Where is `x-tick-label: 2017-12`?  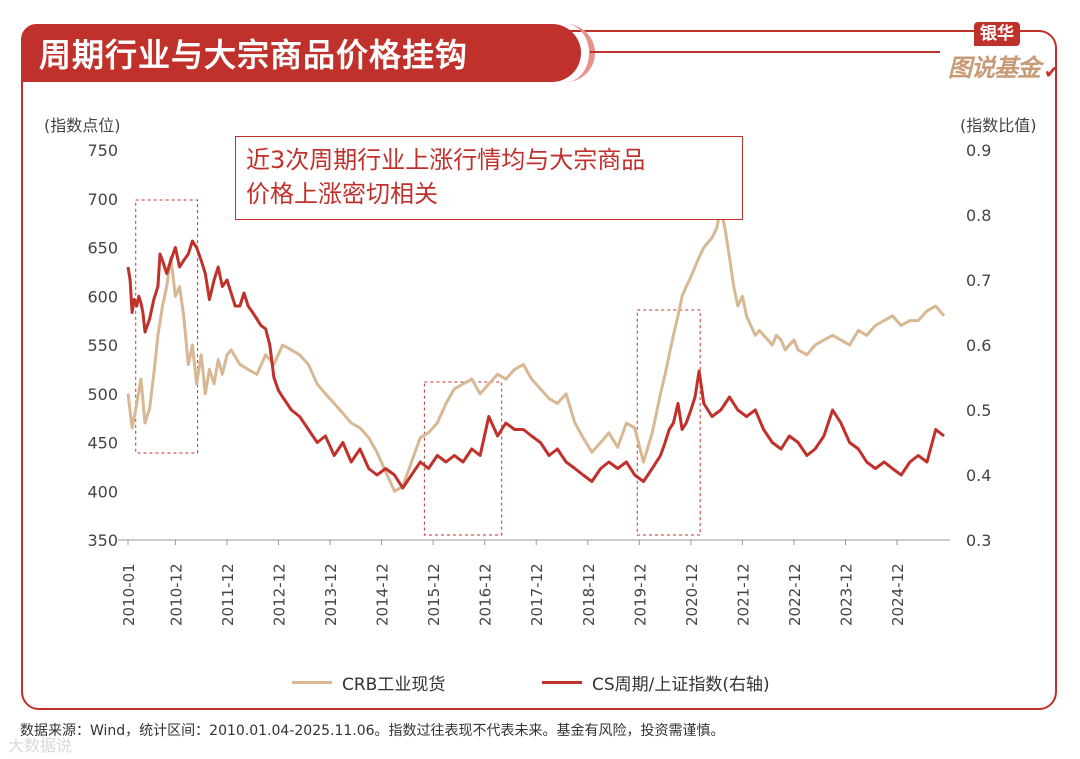 x-tick-label: 2017-12 is located at coordinates (537, 594).